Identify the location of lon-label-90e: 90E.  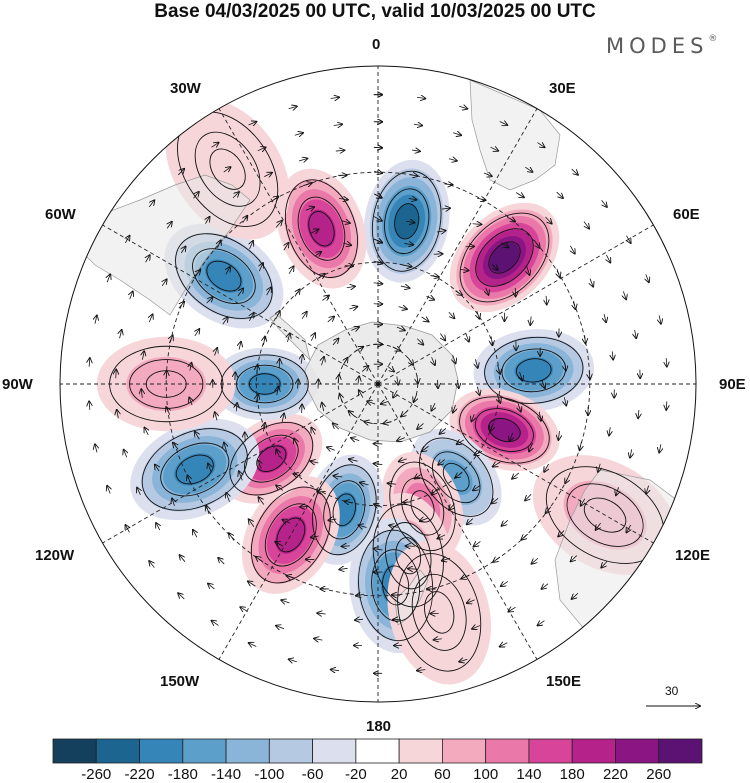
(732, 384).